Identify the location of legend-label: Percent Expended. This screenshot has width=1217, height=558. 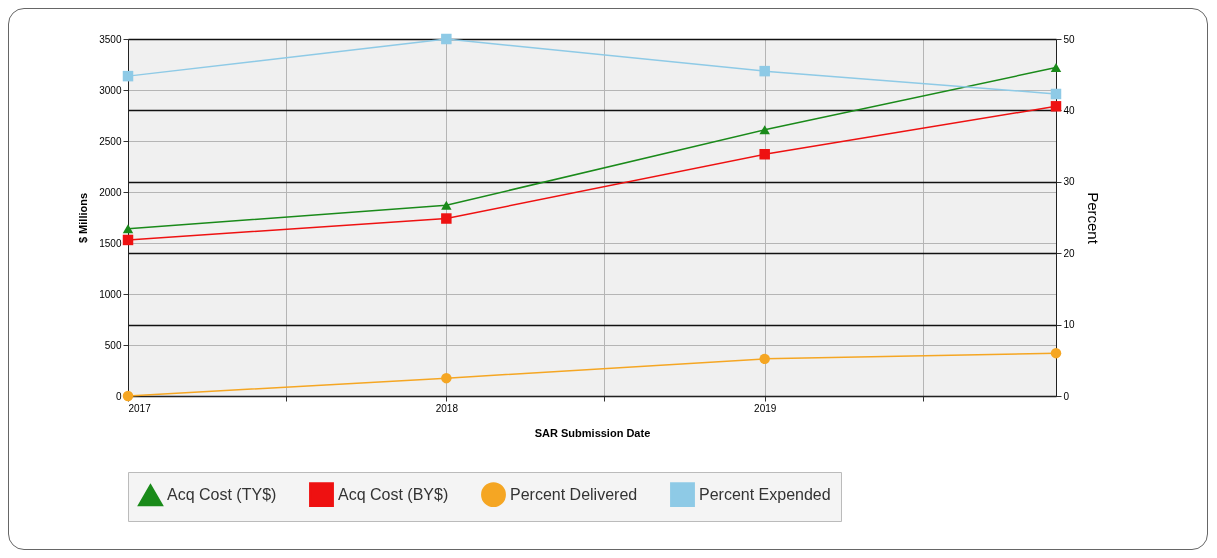
(765, 494).